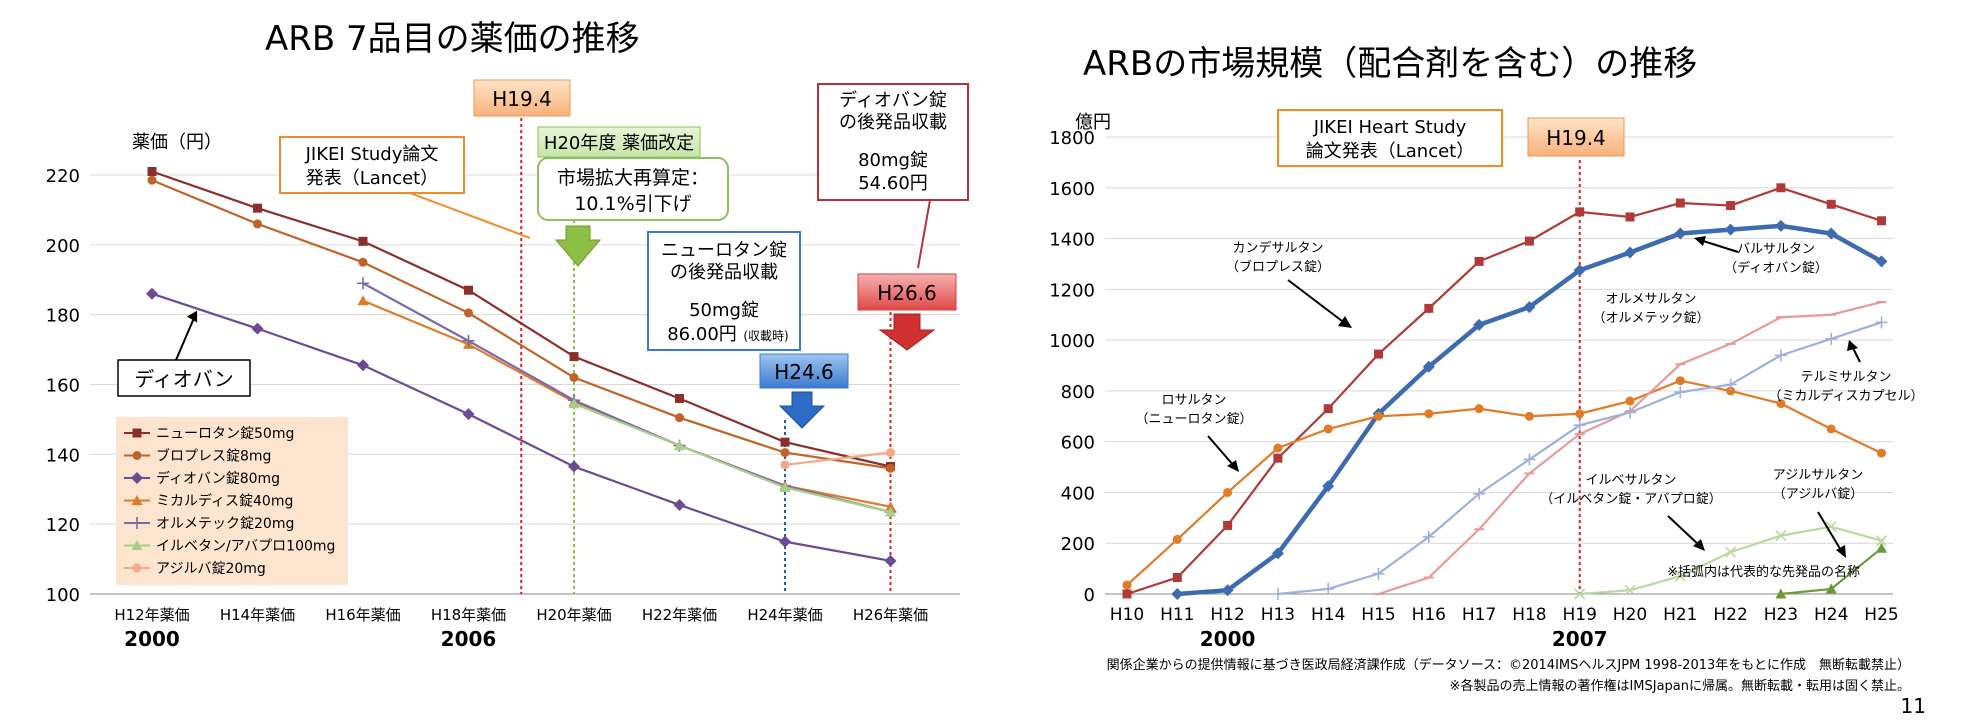 This screenshot has height=728, width=1961. Describe the element at coordinates (1072, 189) in the screenshot. I see `r-y-tick-label: 1600` at that location.